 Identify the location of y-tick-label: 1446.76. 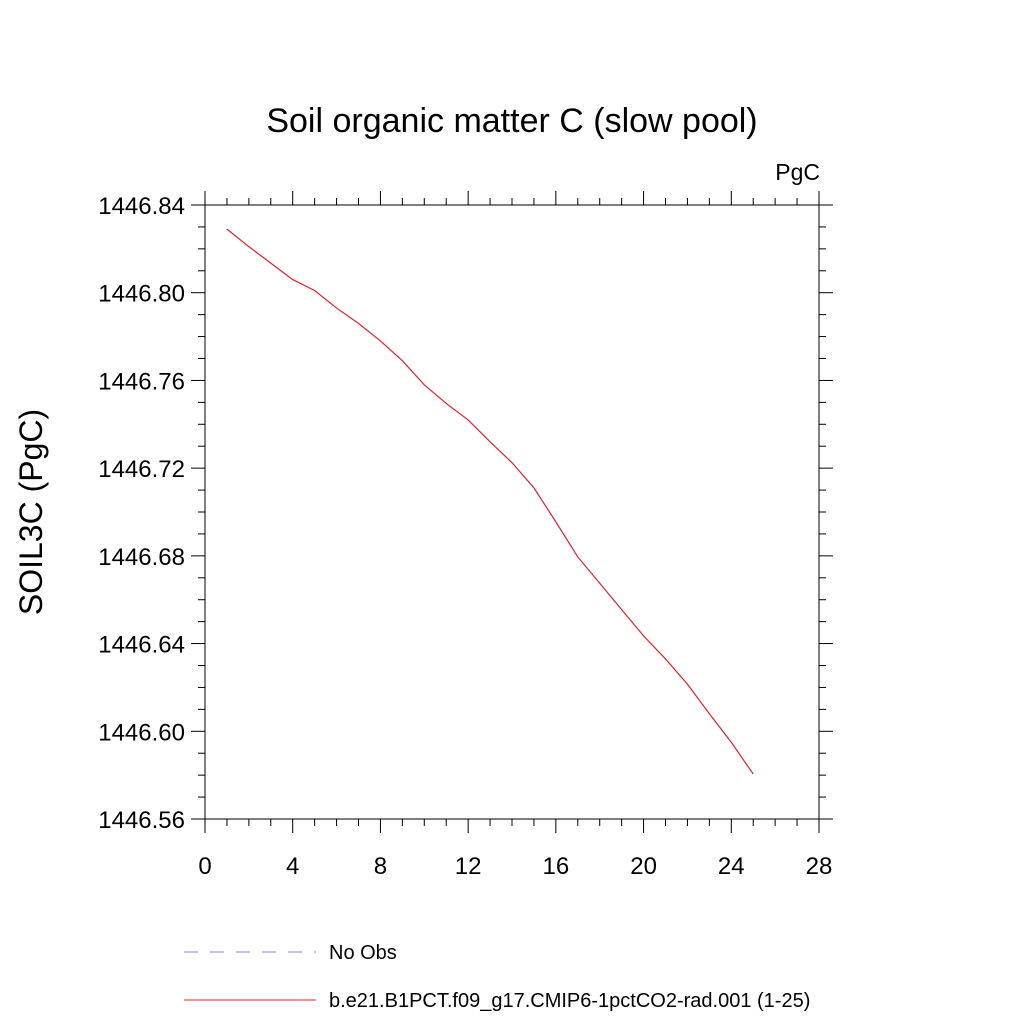
(141, 381).